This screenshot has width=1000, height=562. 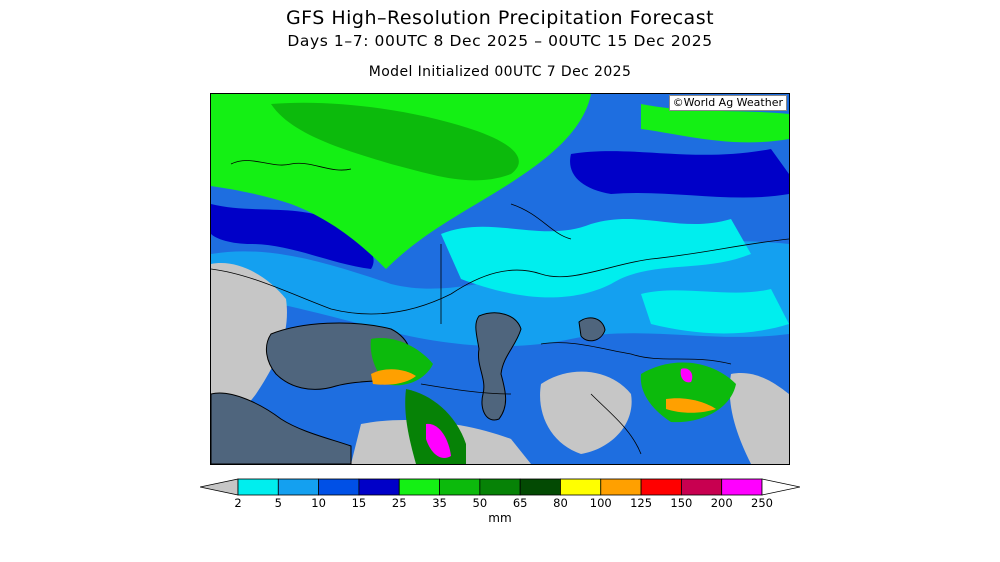 What do you see at coordinates (500, 503) in the screenshot?
I see `colorbar-labels: 2 5 10 15 25 35 50 65 80 100 125 150 200 250` at bounding box center [500, 503].